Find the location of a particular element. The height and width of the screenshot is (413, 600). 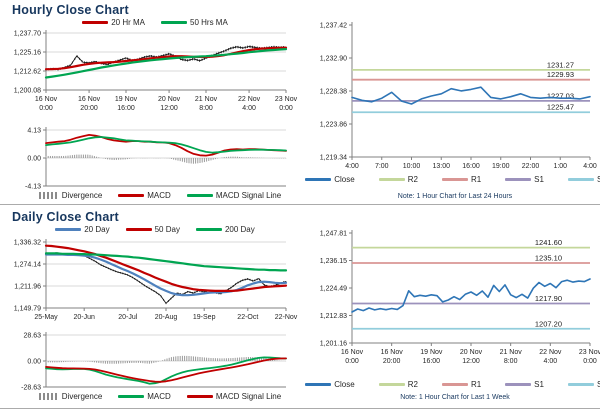

x-tick-label: 19 Nov 16:00 is located at coordinates (126, 104).